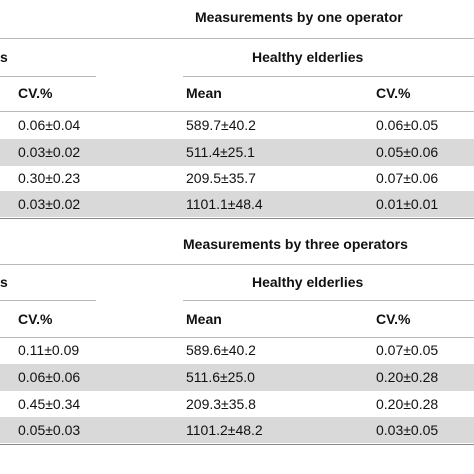 This screenshot has height=474, width=474. Describe the element at coordinates (221, 404) in the screenshot. I see `mean-cell: 209.3±35.8` at that location.